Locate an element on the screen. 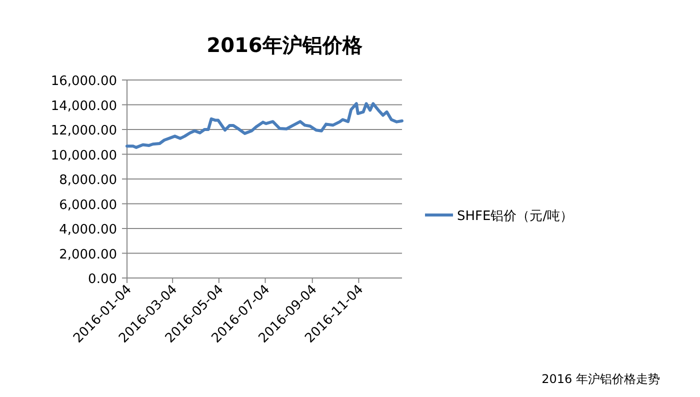 Image resolution: width=700 pixels, height=397 pixels. y-tick-label: 6,000.00 is located at coordinates (88, 205).